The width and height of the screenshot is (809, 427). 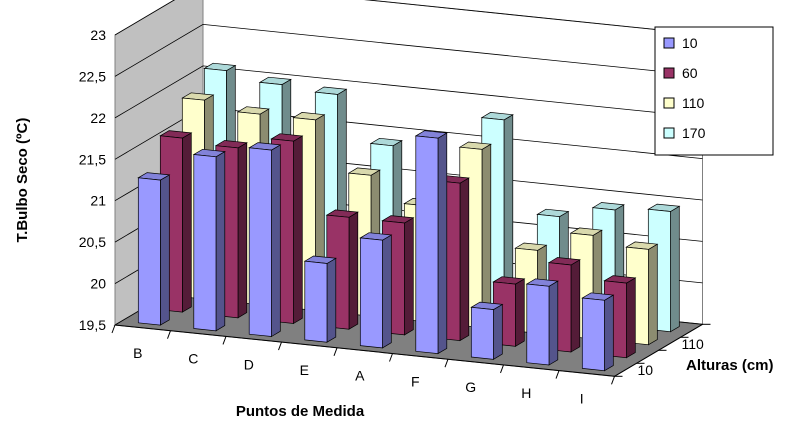 What do you see at coordinates (693, 103) in the screenshot?
I see `legend-label: 110` at bounding box center [693, 103].